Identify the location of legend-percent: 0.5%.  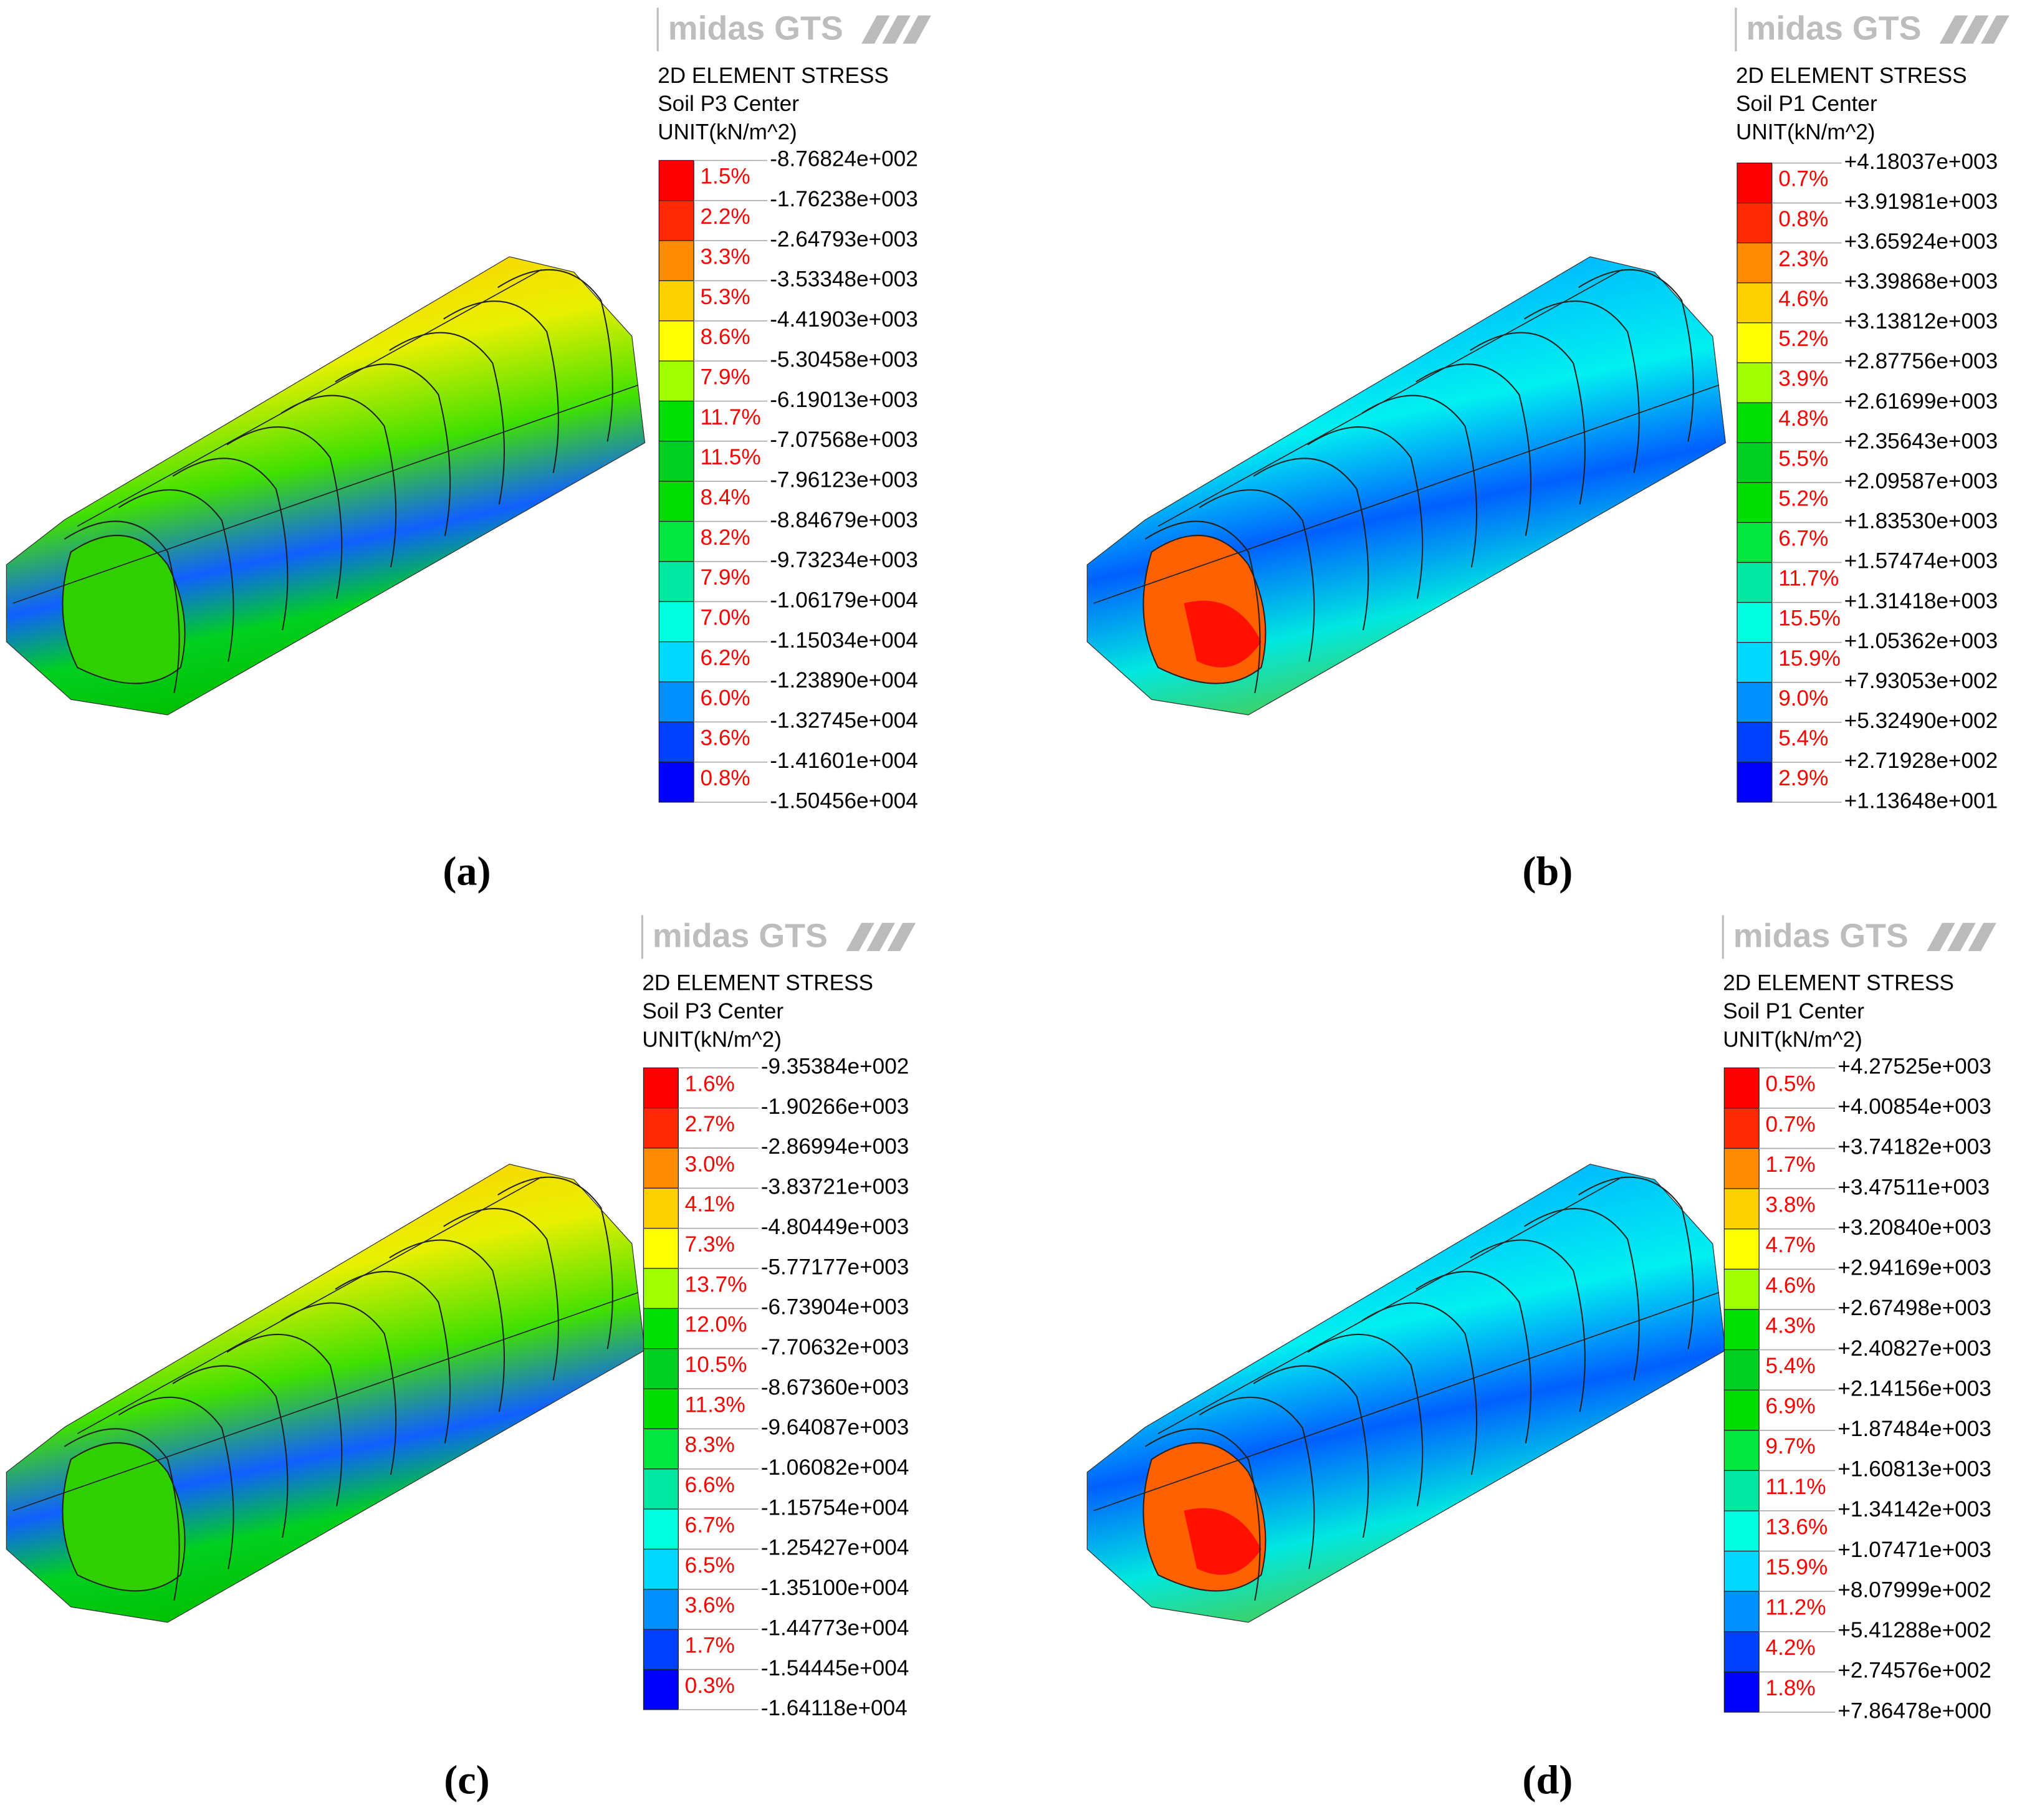
(1791, 1084).